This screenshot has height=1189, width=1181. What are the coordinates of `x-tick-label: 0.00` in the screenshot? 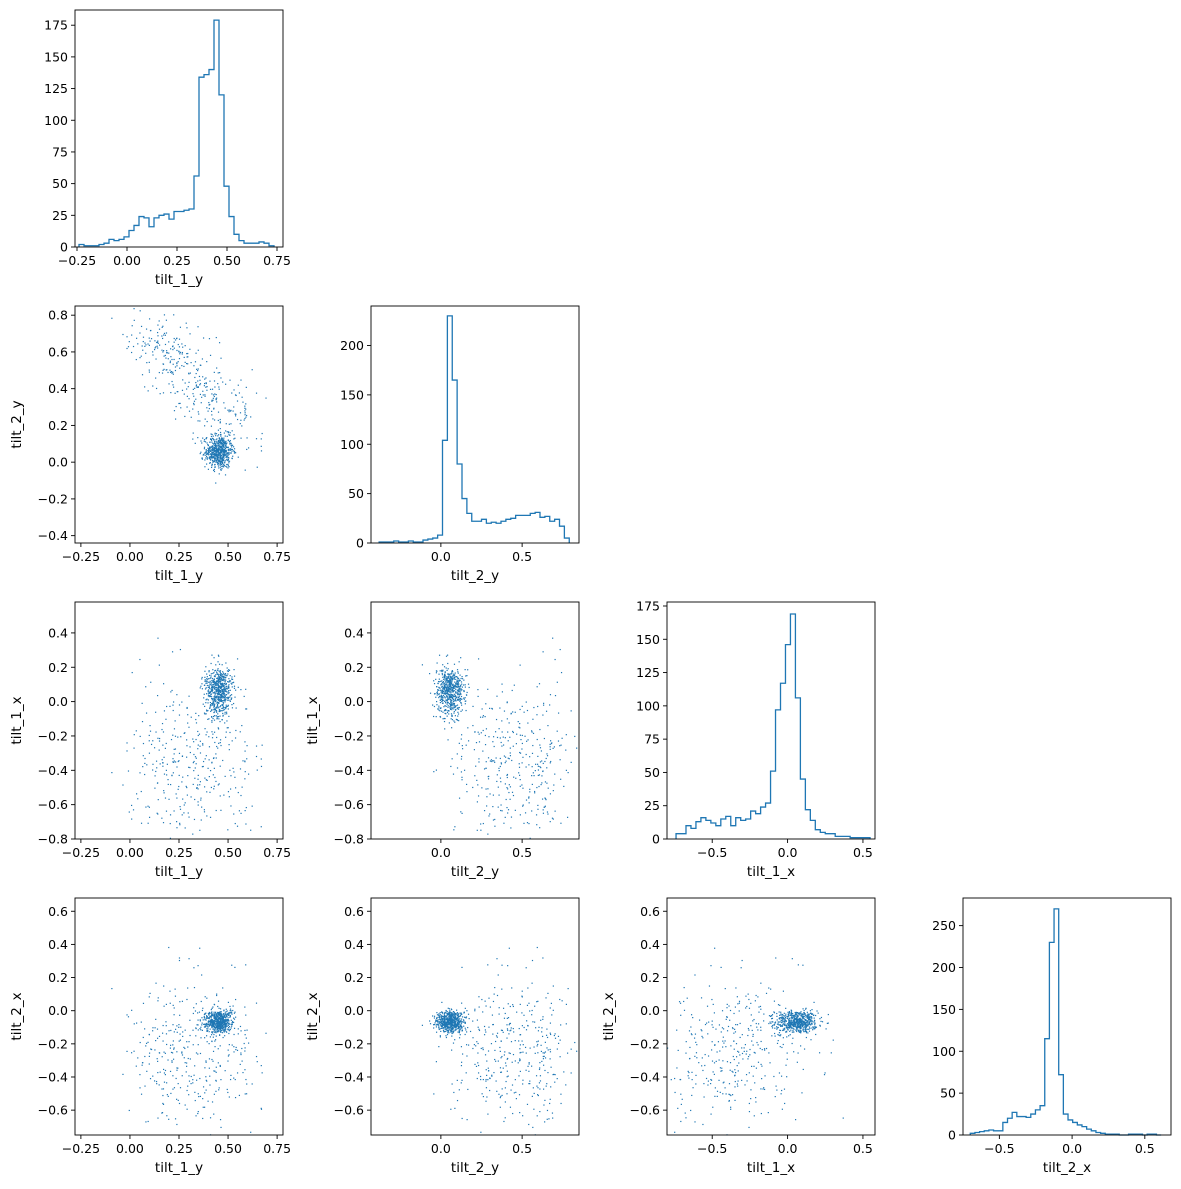 It's located at (130, 852).